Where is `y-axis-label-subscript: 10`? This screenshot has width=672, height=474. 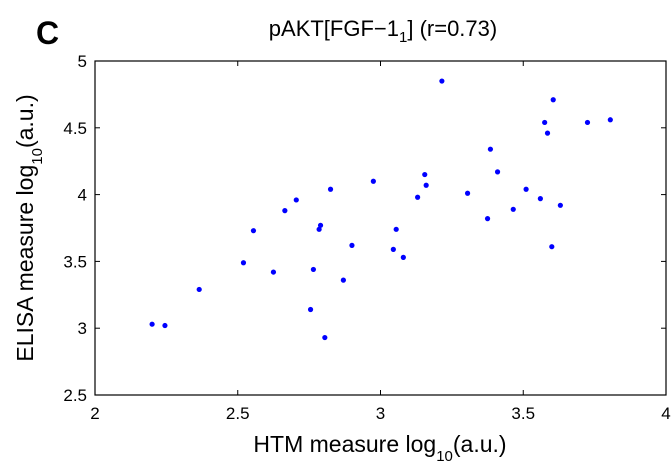 y-axis-label-subscript: 10 is located at coordinates (37, 156).